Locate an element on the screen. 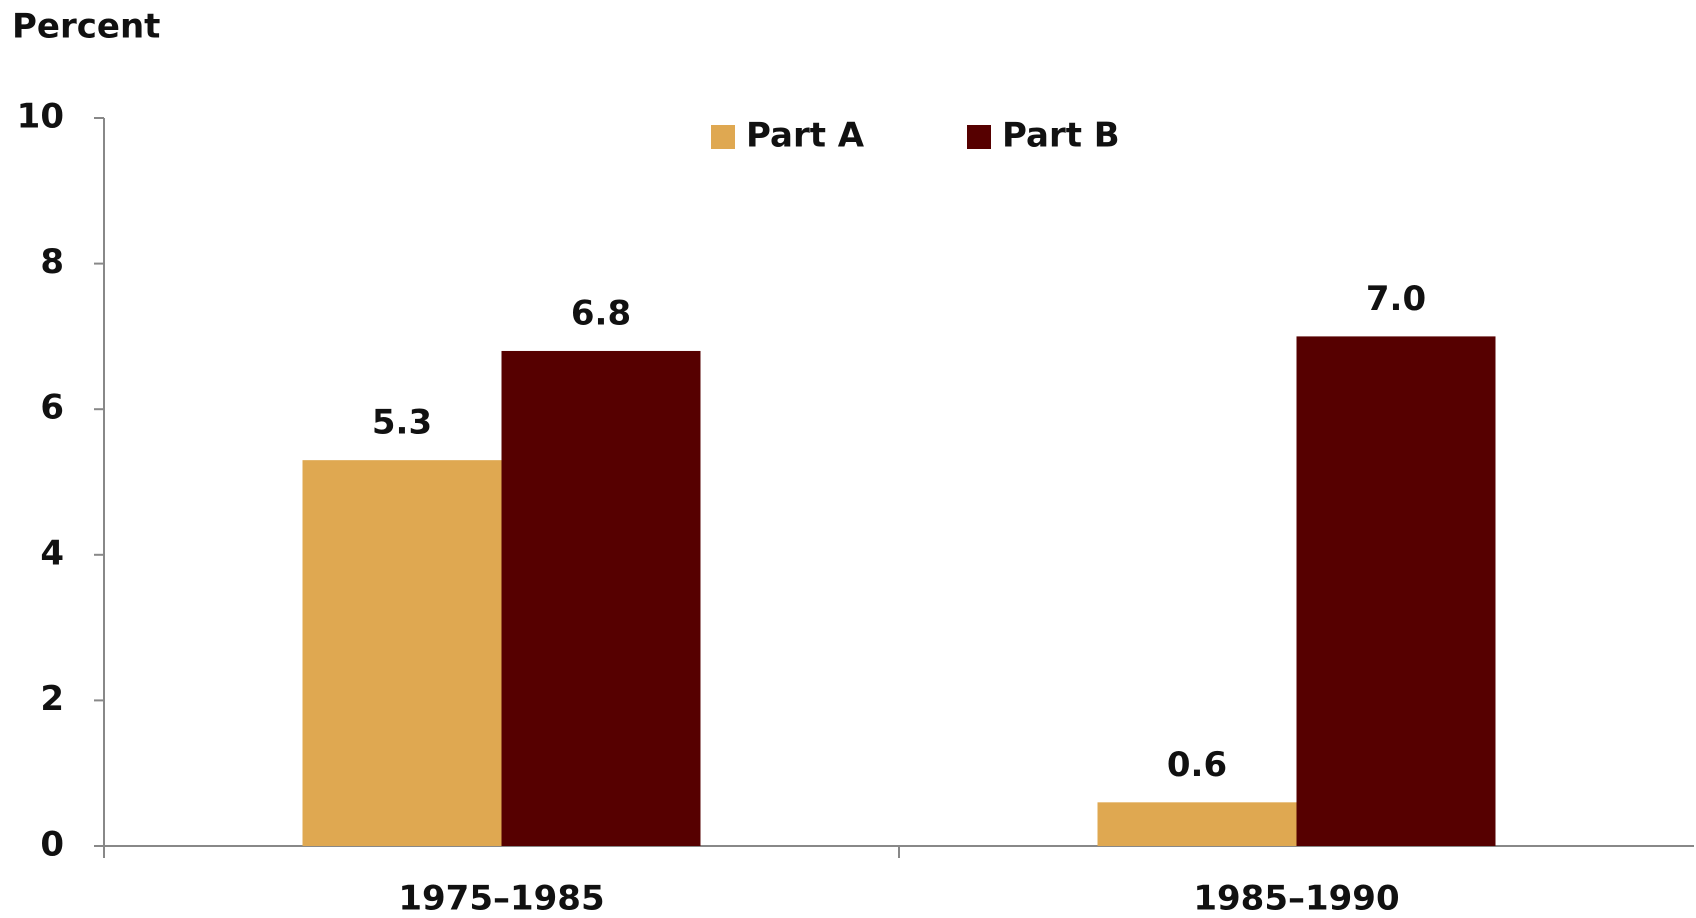 The image size is (1696, 918). legend-label: Part B is located at coordinates (1061, 136).